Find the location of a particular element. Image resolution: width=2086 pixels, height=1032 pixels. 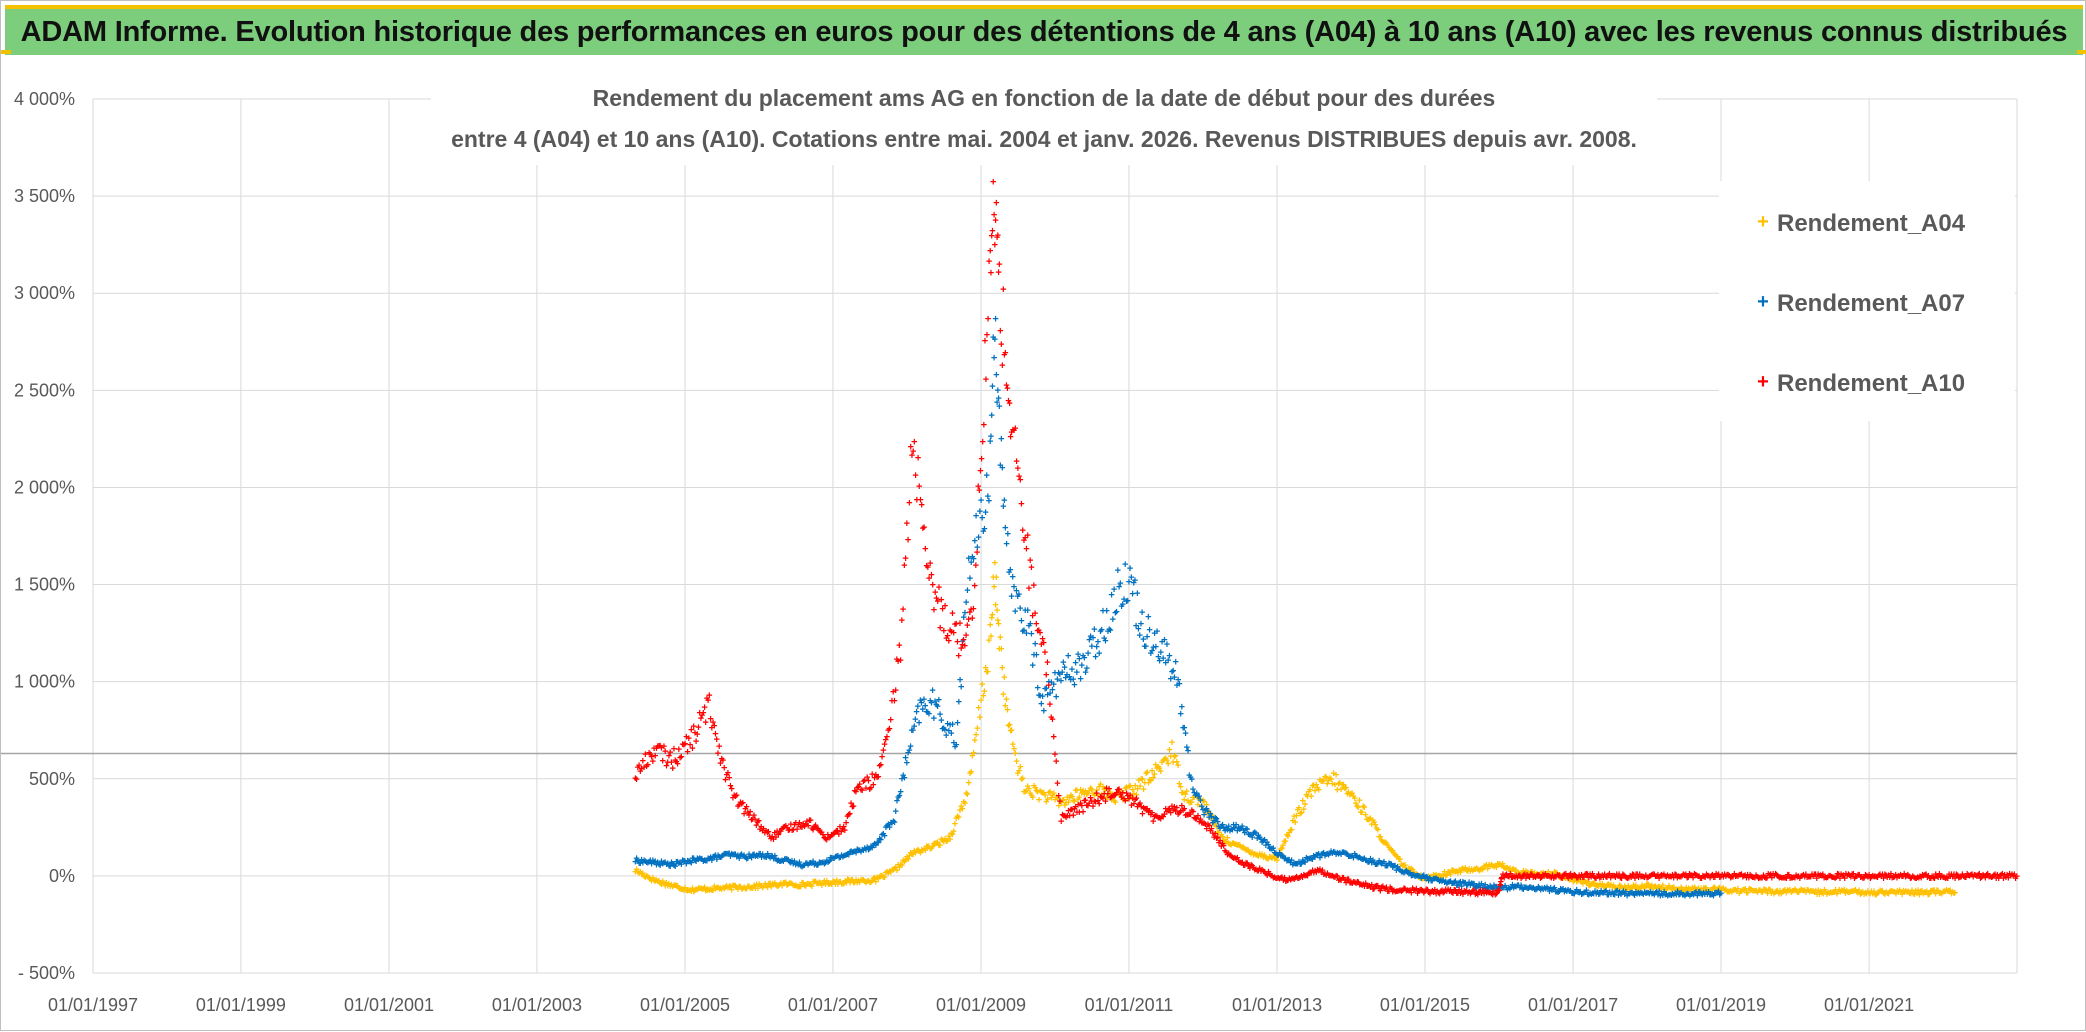

x-tick-label: 01/01/2019 is located at coordinates (1721, 1005).